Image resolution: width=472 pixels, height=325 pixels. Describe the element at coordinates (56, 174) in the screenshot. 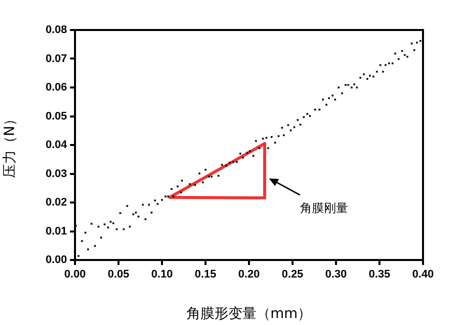

I see `y-tick-label: 0.03` at that location.